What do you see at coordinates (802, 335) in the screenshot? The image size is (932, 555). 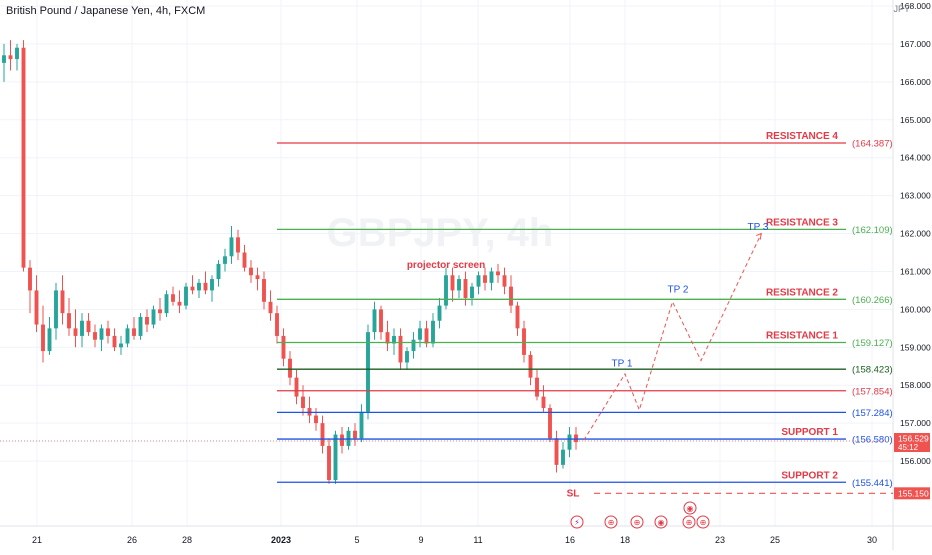 I see `level-name: RESISTANCE 1` at bounding box center [802, 335].